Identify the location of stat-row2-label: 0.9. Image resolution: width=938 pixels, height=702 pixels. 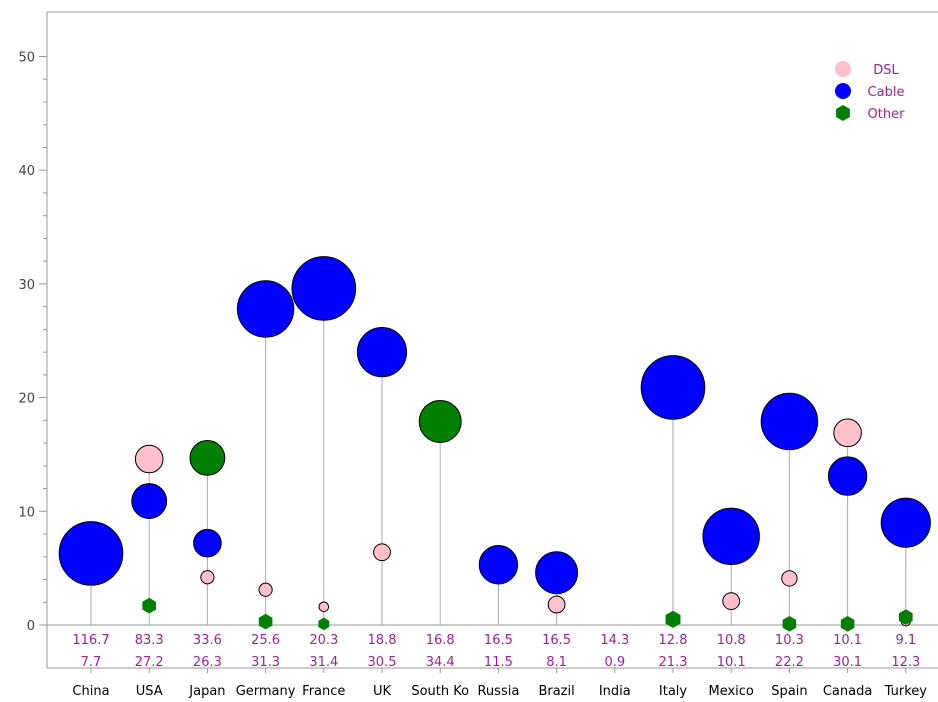
(614, 662).